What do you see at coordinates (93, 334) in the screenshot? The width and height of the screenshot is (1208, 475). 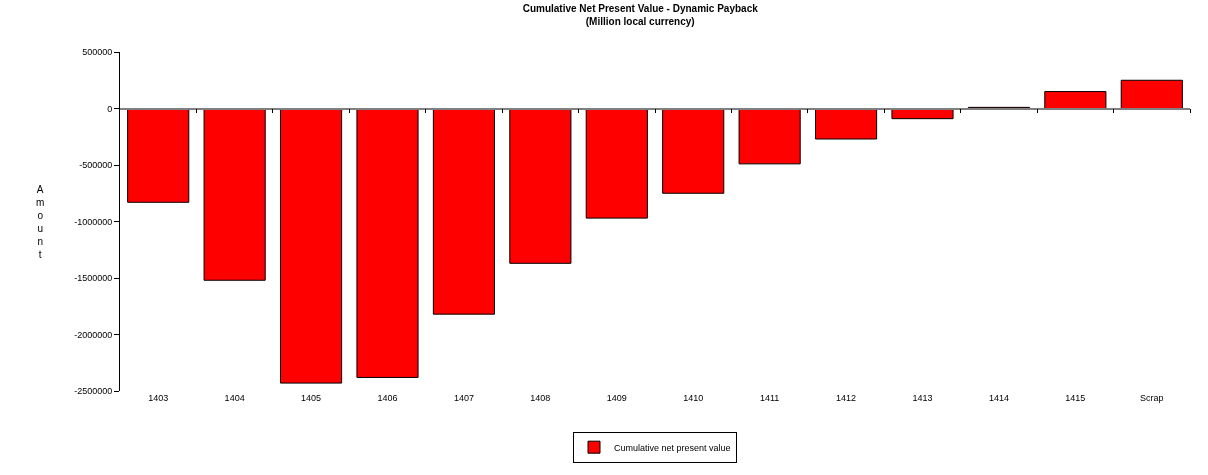 I see `y-tick-label: -2000000` at bounding box center [93, 334].